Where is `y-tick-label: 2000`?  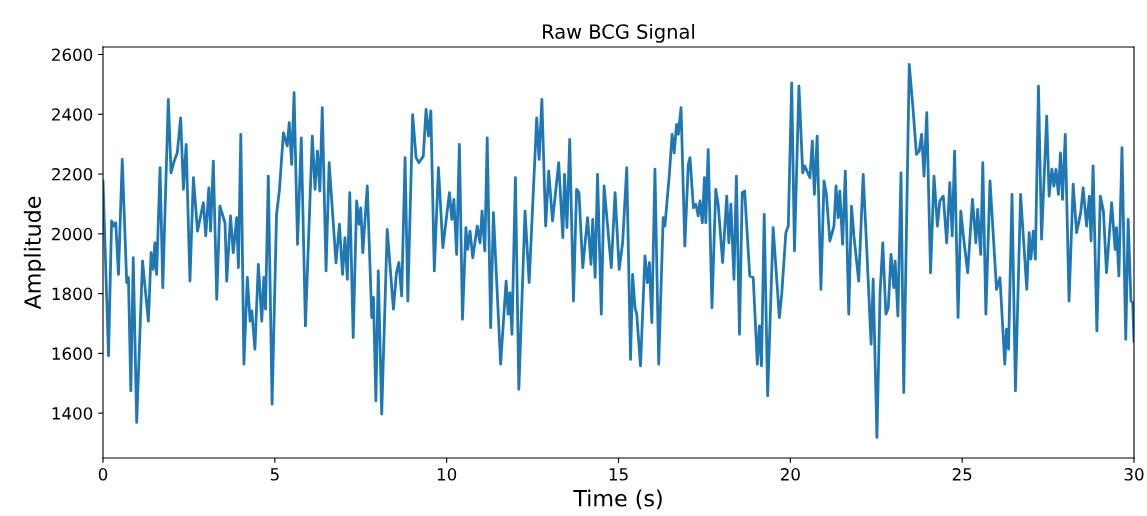 y-tick-label: 2000 is located at coordinates (72, 234).